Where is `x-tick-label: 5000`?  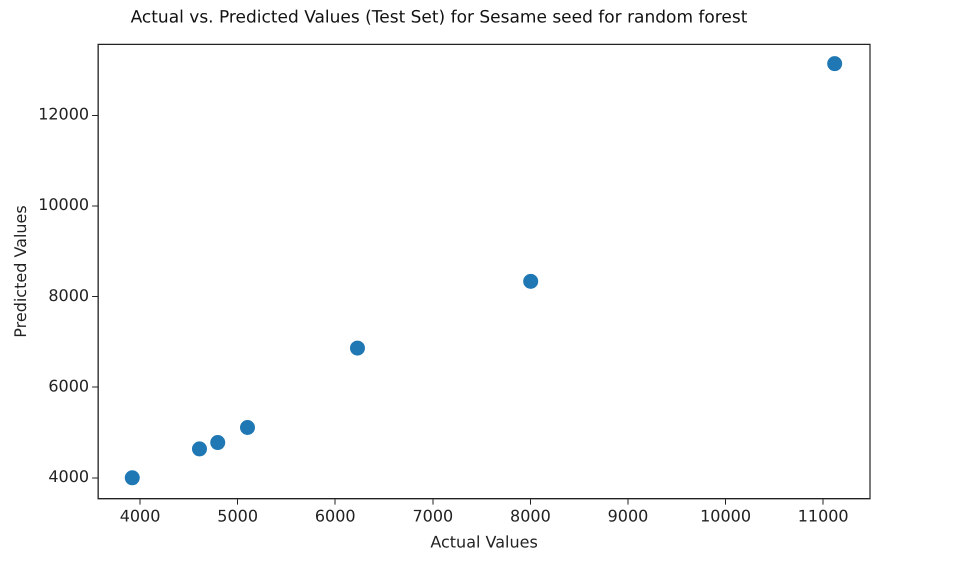
x-tick-label: 5000 is located at coordinates (237, 516).